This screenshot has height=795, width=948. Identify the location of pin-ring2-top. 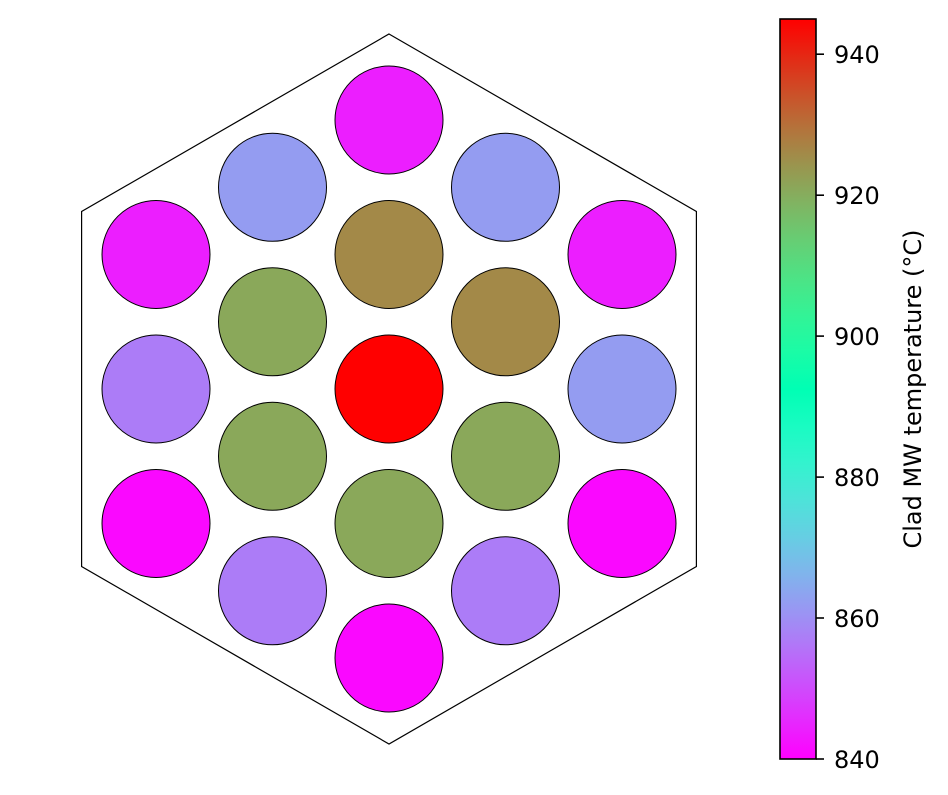
(389, 120).